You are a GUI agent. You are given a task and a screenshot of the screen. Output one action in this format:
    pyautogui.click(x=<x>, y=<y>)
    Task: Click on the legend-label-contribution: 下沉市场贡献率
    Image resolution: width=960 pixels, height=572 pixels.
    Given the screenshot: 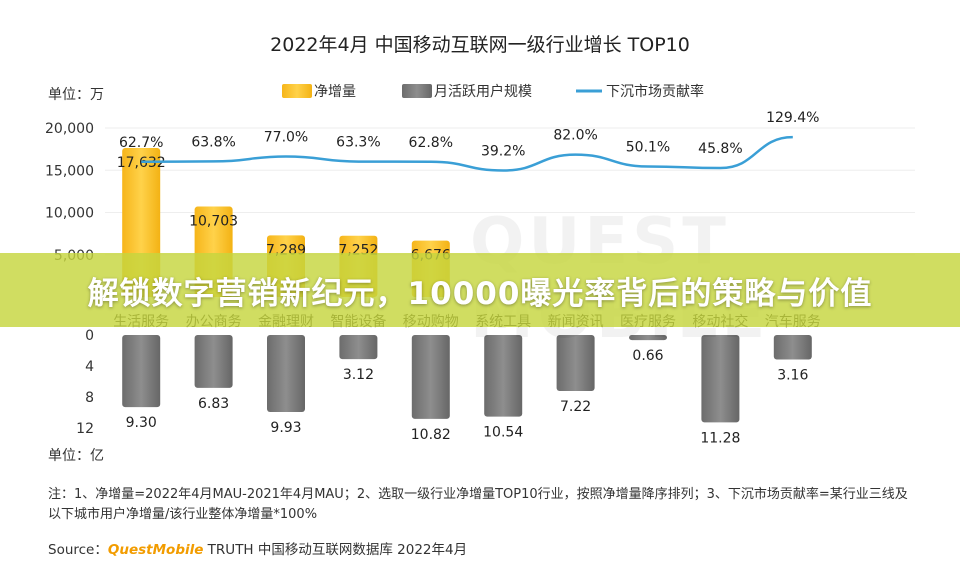 What is the action you would take?
    pyautogui.click(x=655, y=91)
    